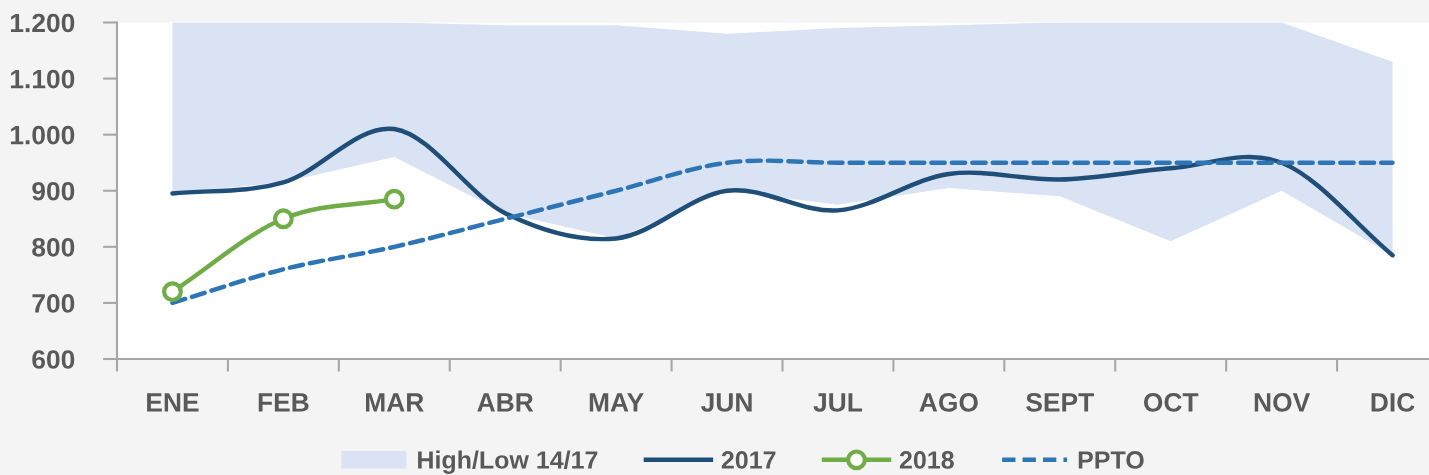 The height and width of the screenshot is (475, 1429). What do you see at coordinates (926, 460) in the screenshot?
I see `legend-label: 2018` at bounding box center [926, 460].